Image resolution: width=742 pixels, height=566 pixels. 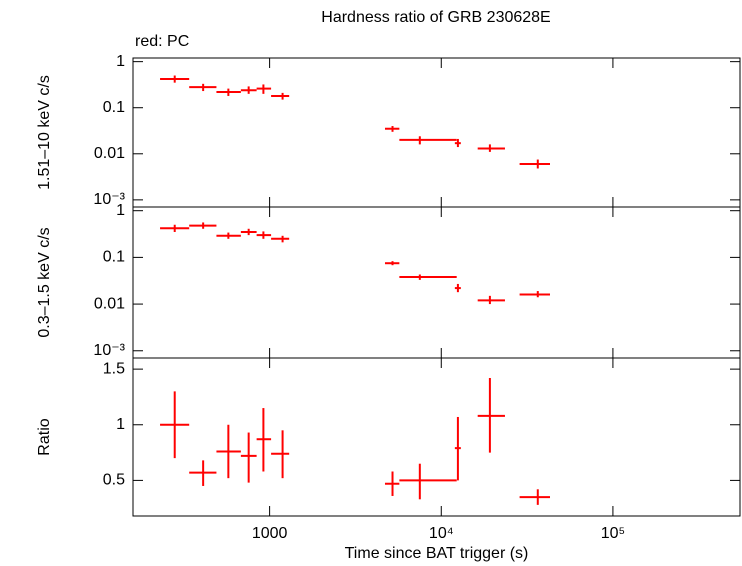 What do you see at coordinates (44, 436) in the screenshot?
I see `y-axis-label: Ratio` at bounding box center [44, 436].